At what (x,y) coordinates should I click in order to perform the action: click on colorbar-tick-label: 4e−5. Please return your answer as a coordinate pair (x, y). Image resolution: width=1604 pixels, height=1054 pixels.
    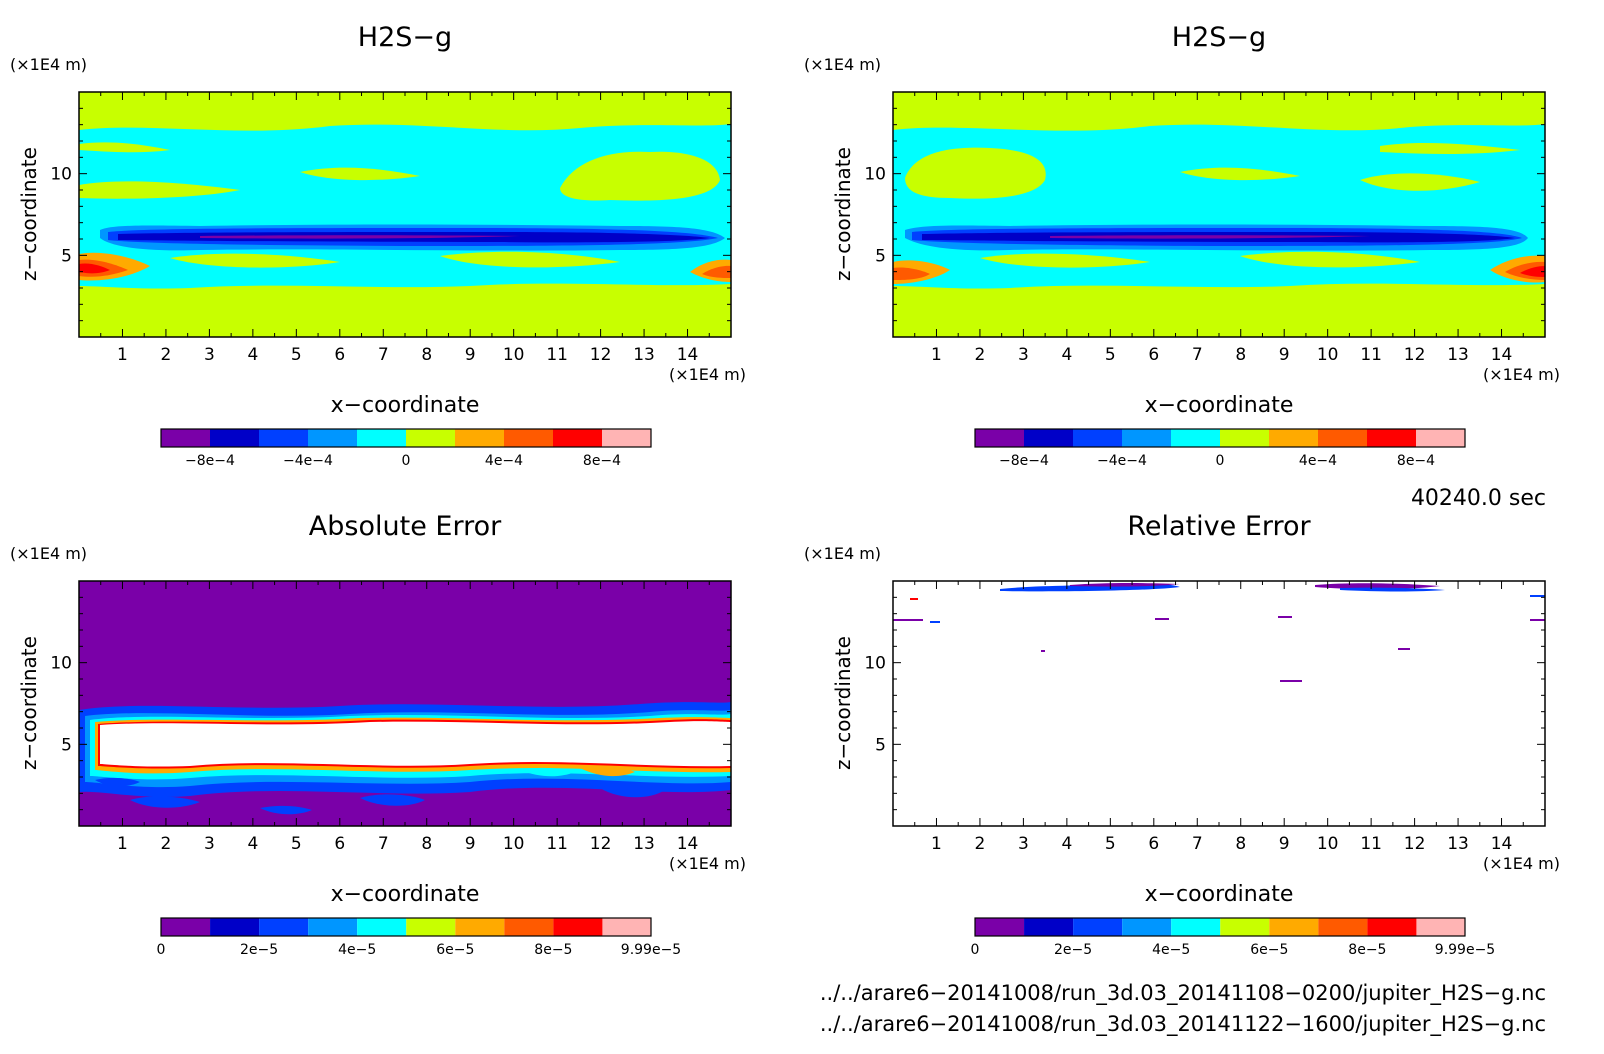
    Looking at the image, I should click on (357, 950).